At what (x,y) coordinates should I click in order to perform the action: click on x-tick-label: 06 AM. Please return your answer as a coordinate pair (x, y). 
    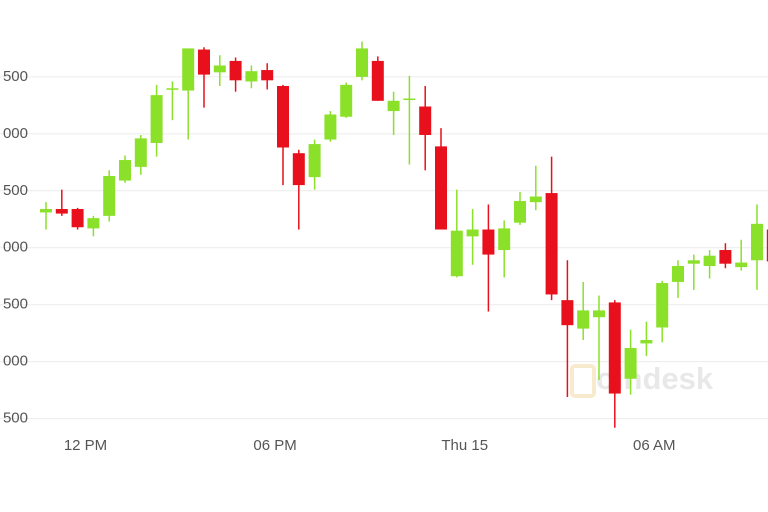
    Looking at the image, I should click on (654, 445).